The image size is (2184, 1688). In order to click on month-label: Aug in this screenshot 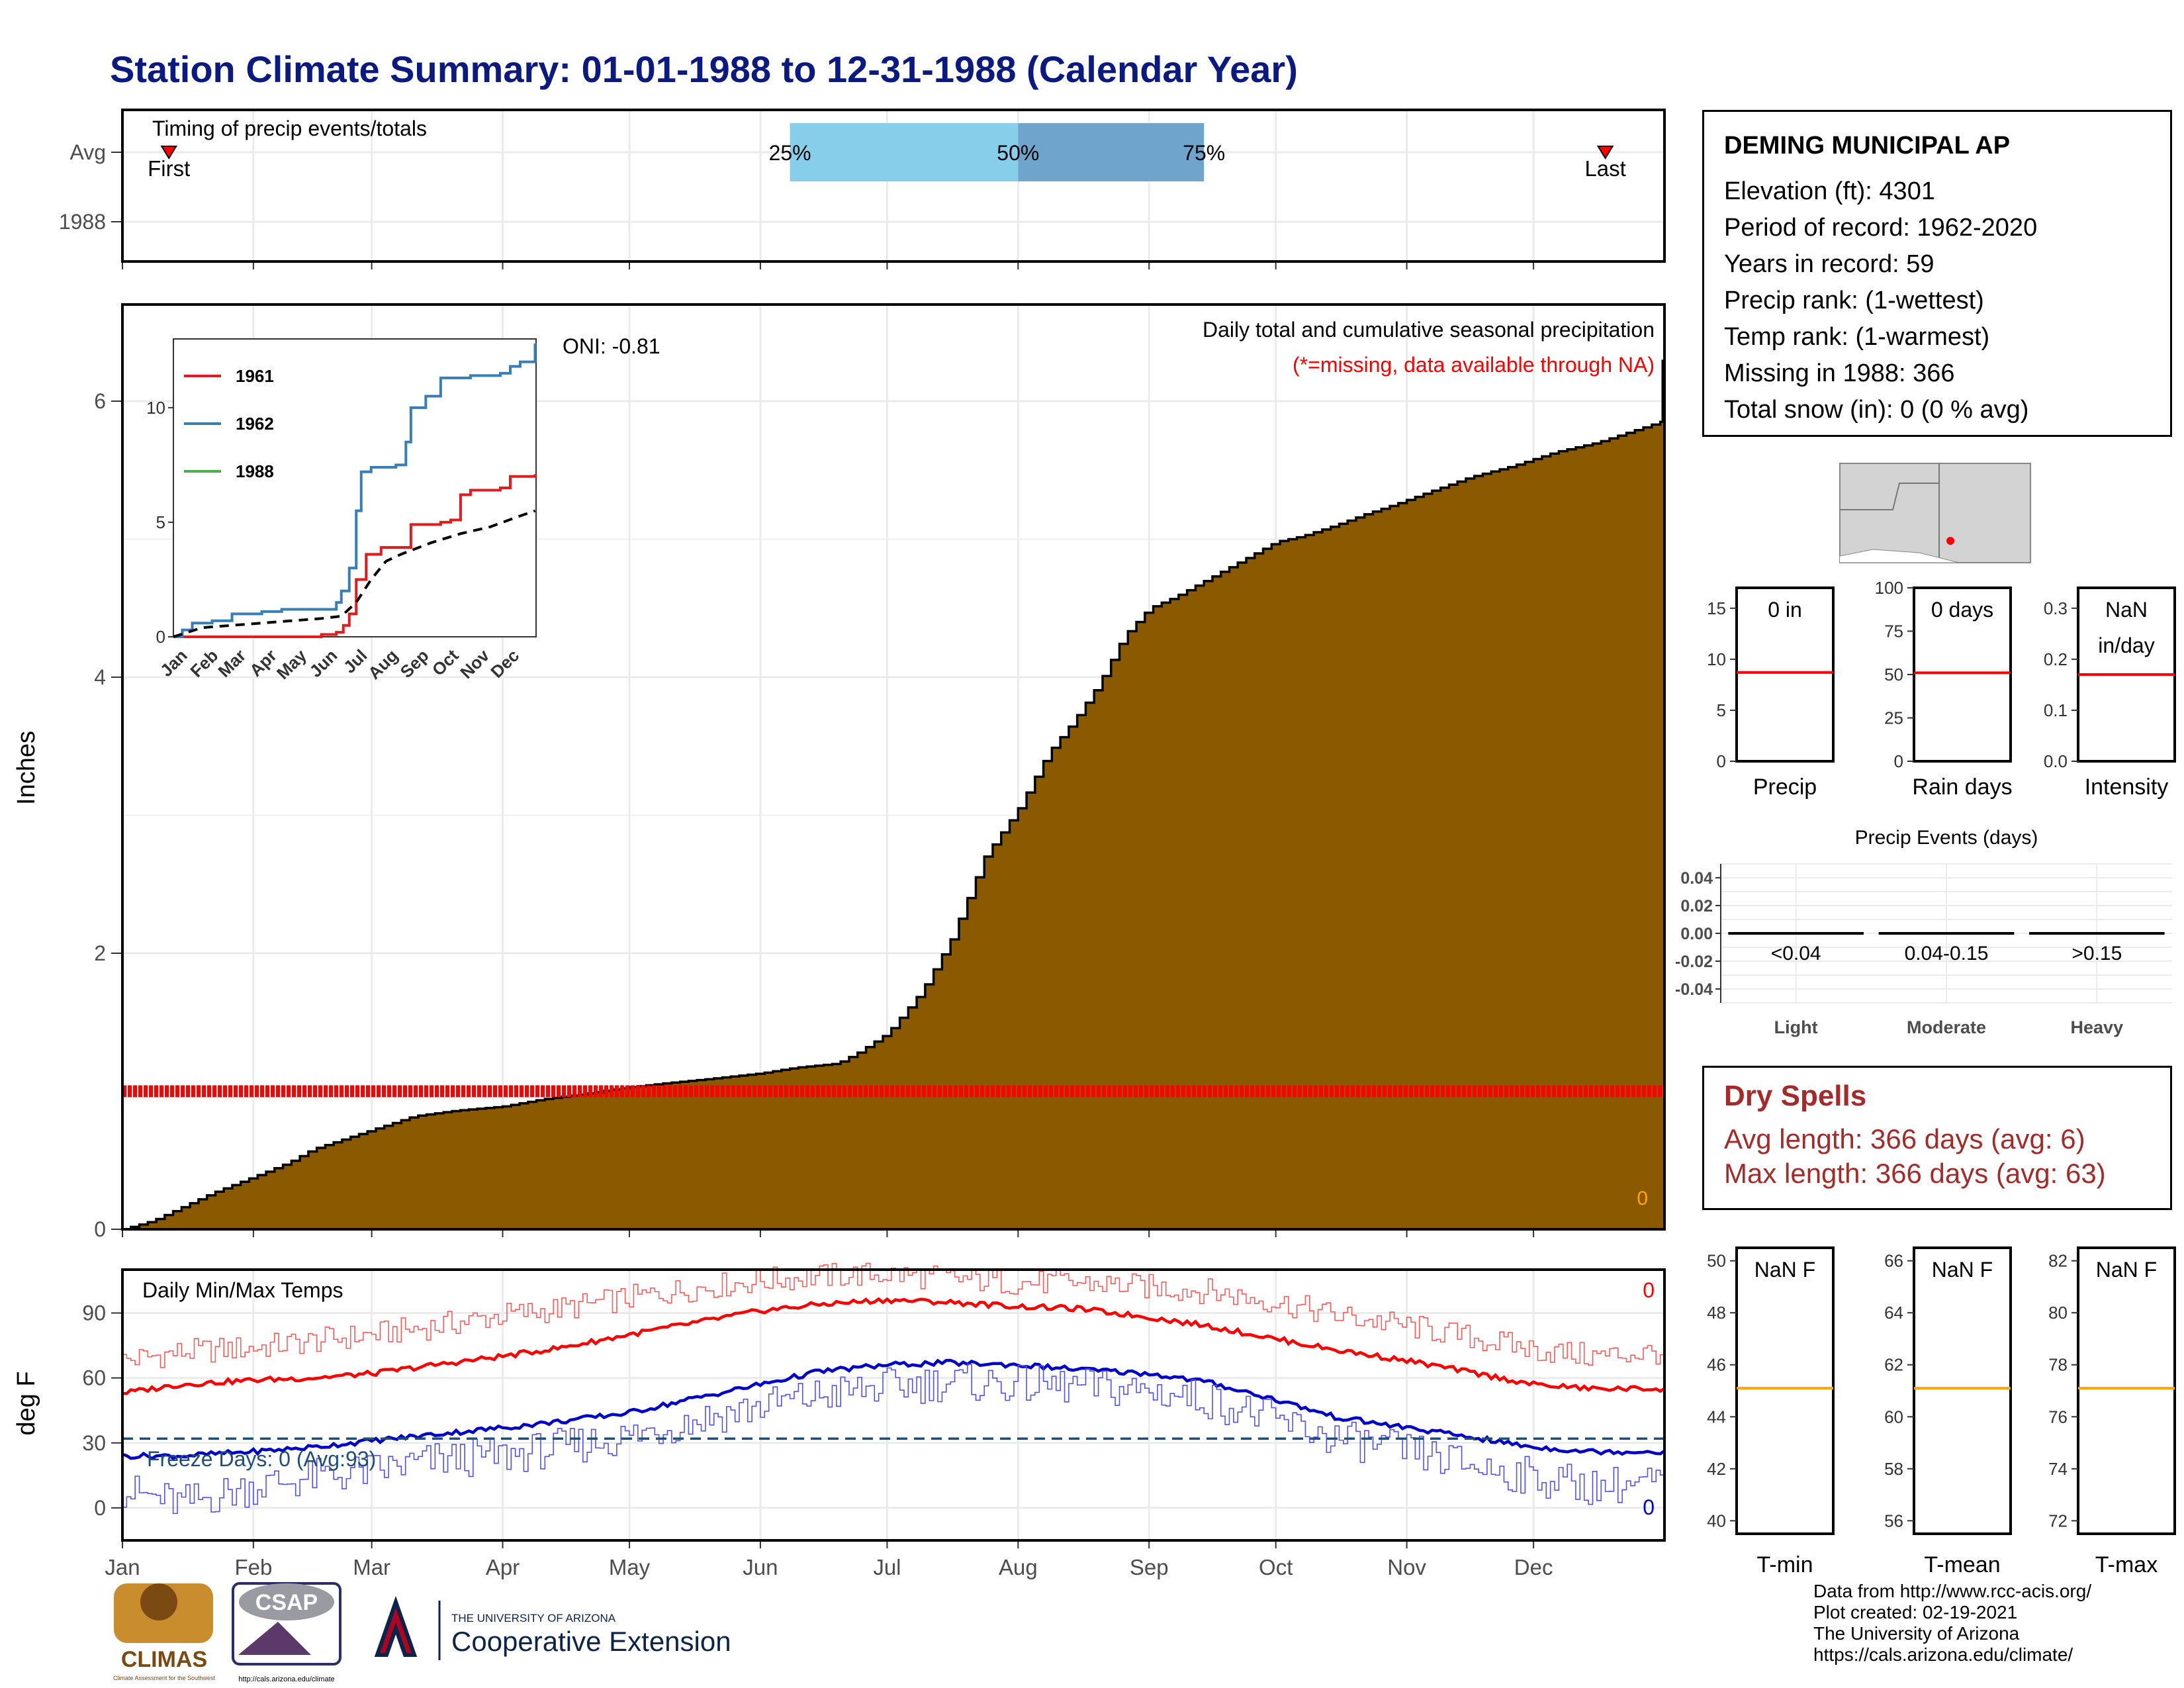, I will do `click(1018, 1567)`.